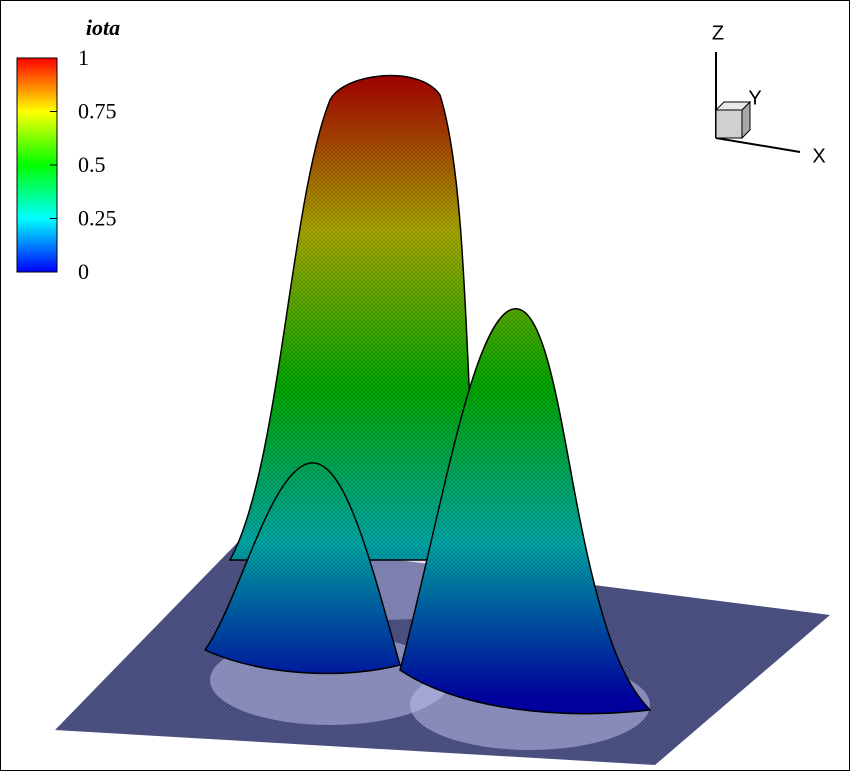  I want to click on colorbar-tick-label: 0, so click(83, 271).